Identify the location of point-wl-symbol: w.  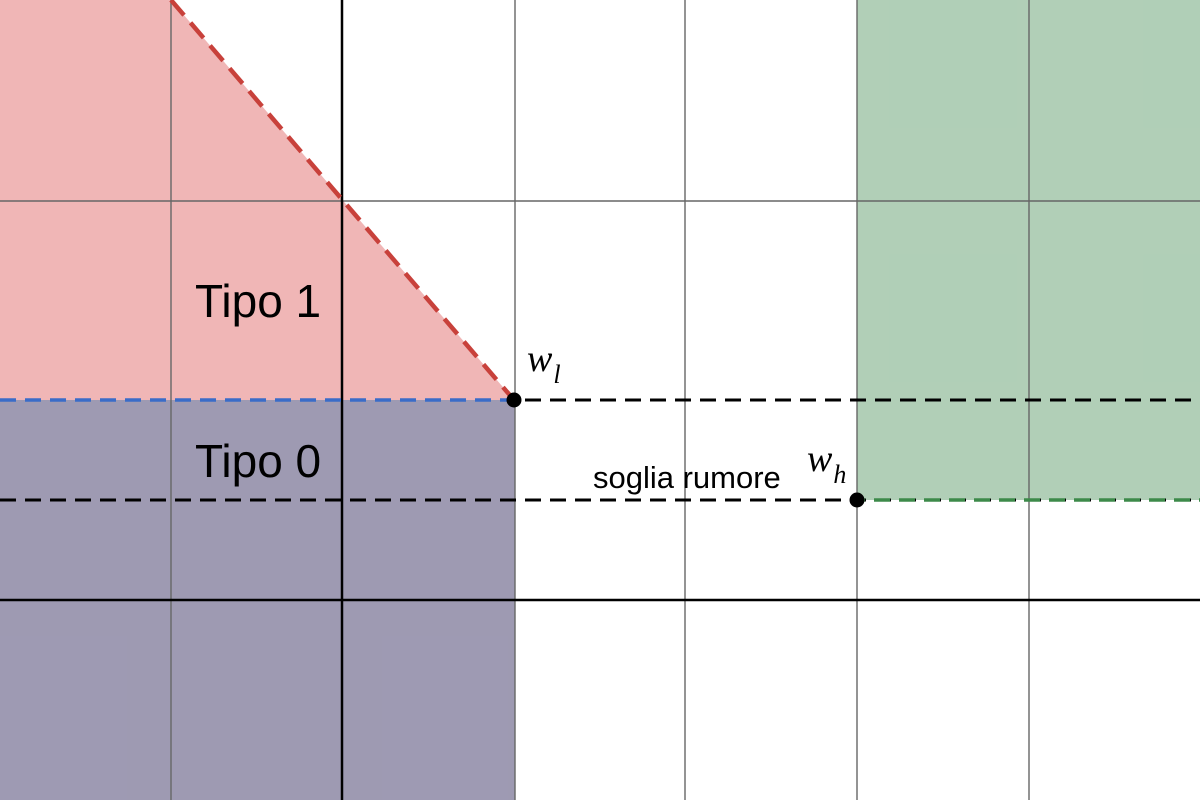
(540, 359).